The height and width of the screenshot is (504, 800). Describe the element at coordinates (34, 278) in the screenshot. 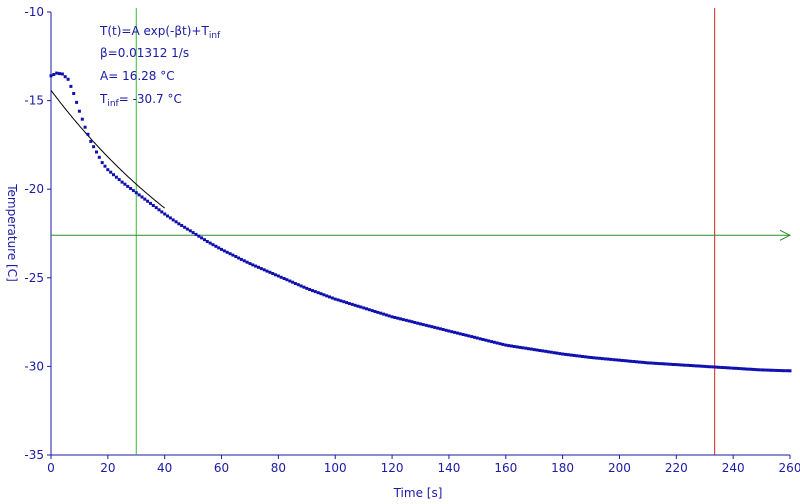

I see `y-tick-label: -25` at that location.